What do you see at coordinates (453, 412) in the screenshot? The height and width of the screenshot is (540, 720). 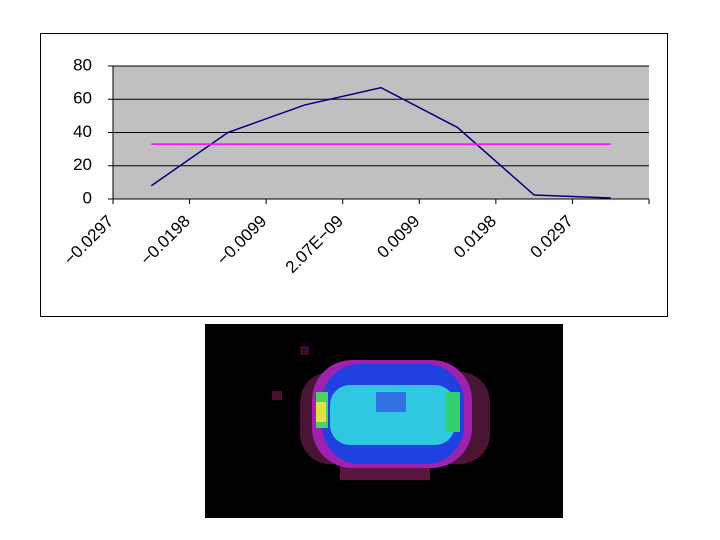 I see `image-edge` at bounding box center [453, 412].